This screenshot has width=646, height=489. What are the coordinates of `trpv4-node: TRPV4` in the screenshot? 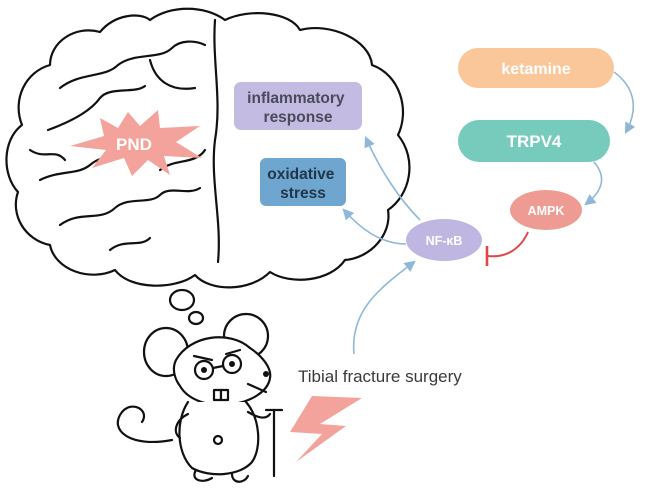 It's located at (534, 141).